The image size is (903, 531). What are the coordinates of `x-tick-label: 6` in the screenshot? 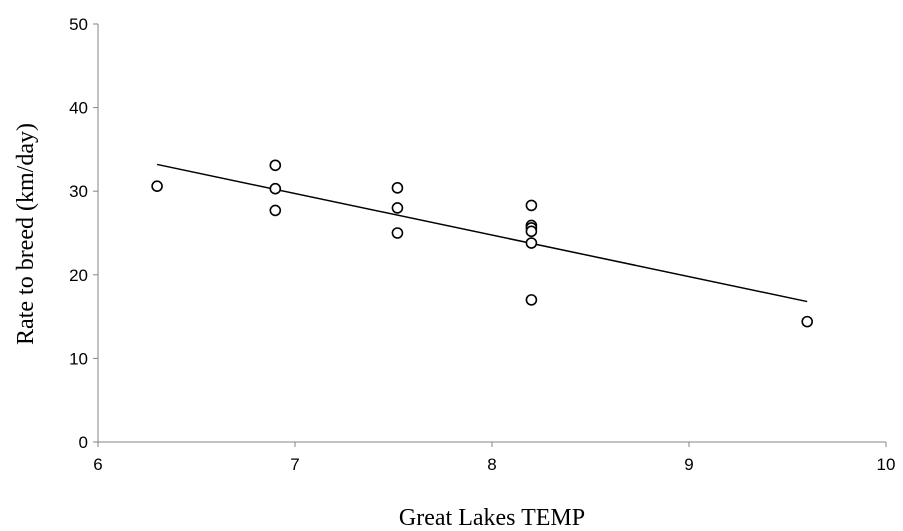 It's located at (97, 464).